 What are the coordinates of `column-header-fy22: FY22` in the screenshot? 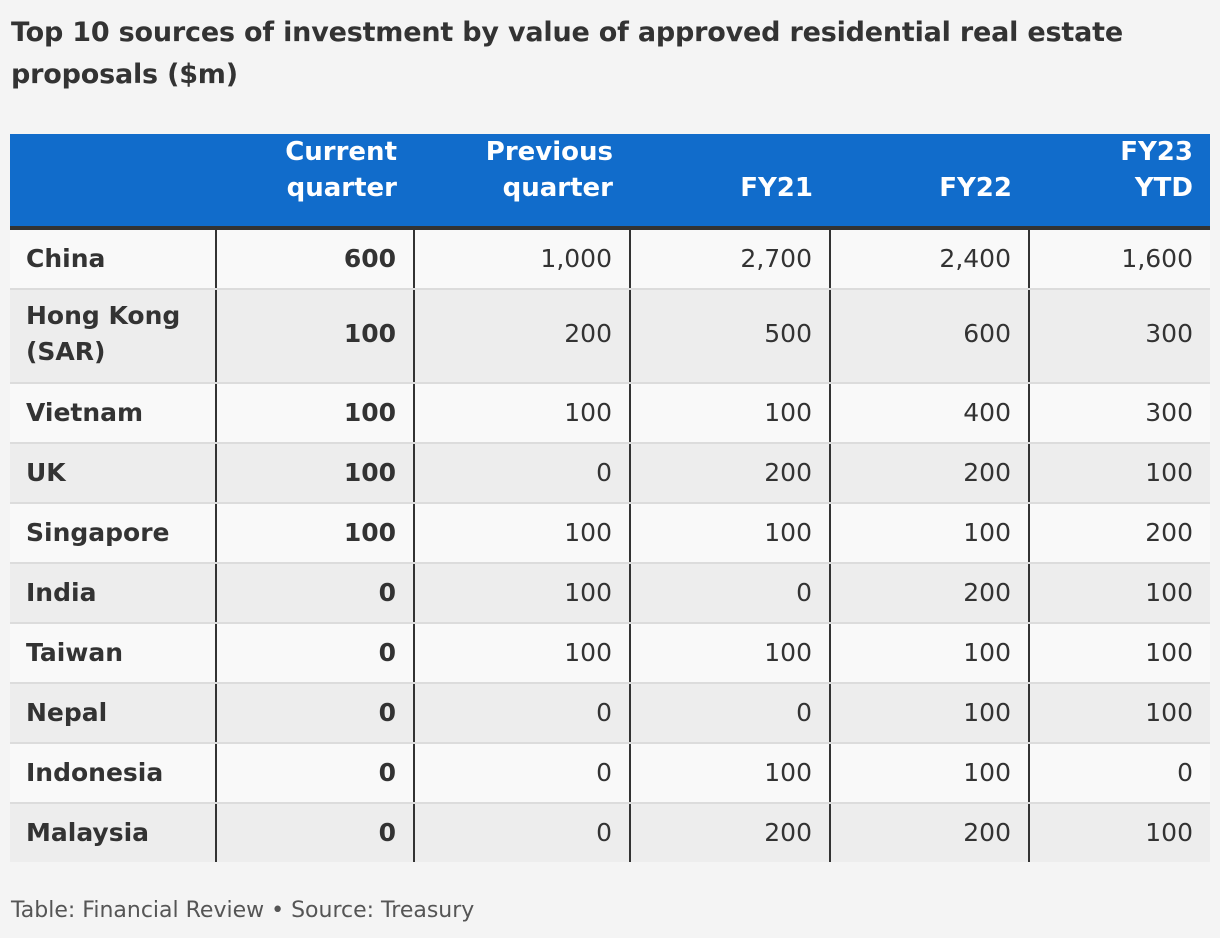 It's located at (929, 182).